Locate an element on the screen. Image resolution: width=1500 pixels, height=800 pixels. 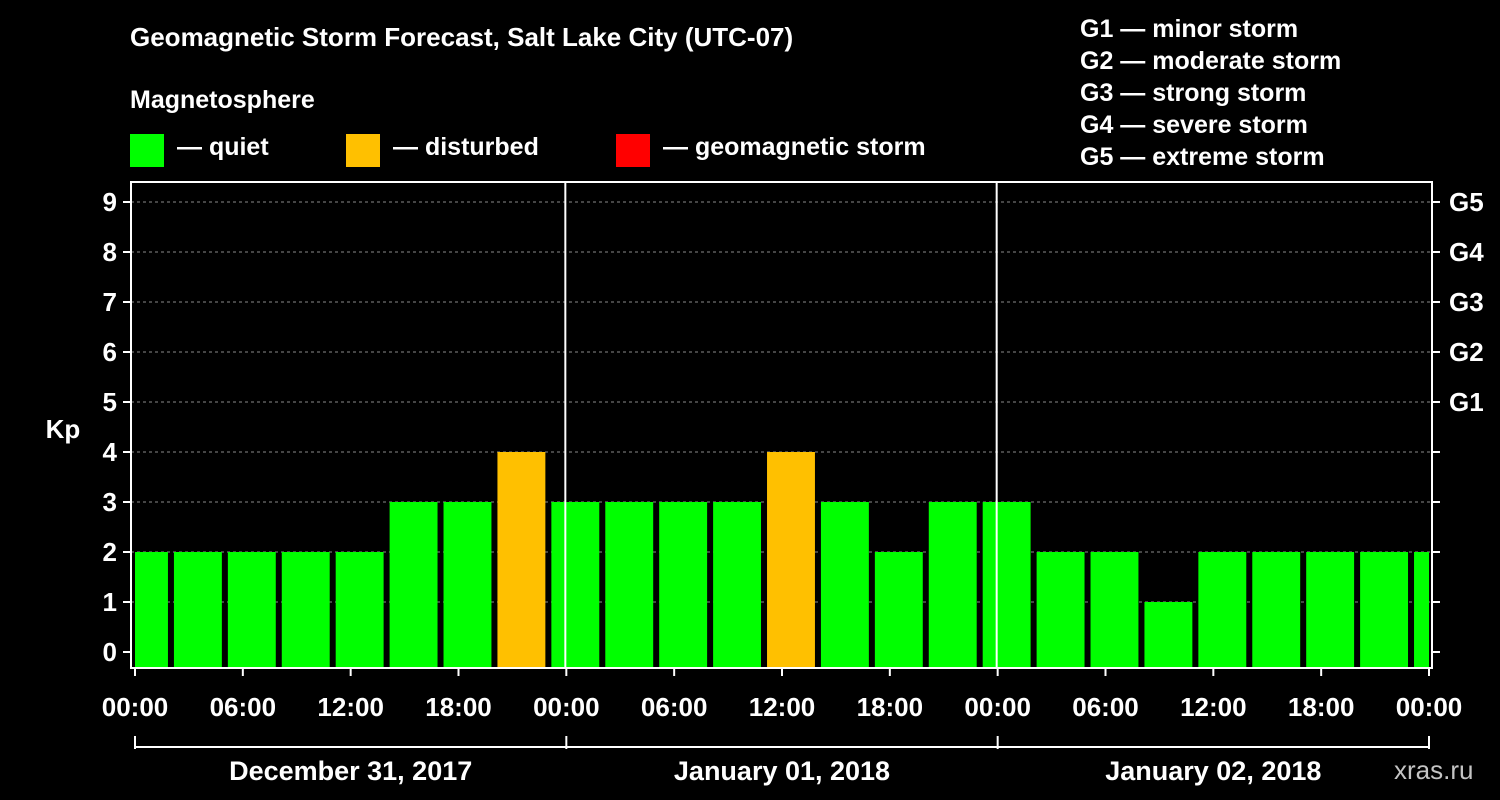
x-tick-label-0: 00:00 is located at coordinates (135, 707).